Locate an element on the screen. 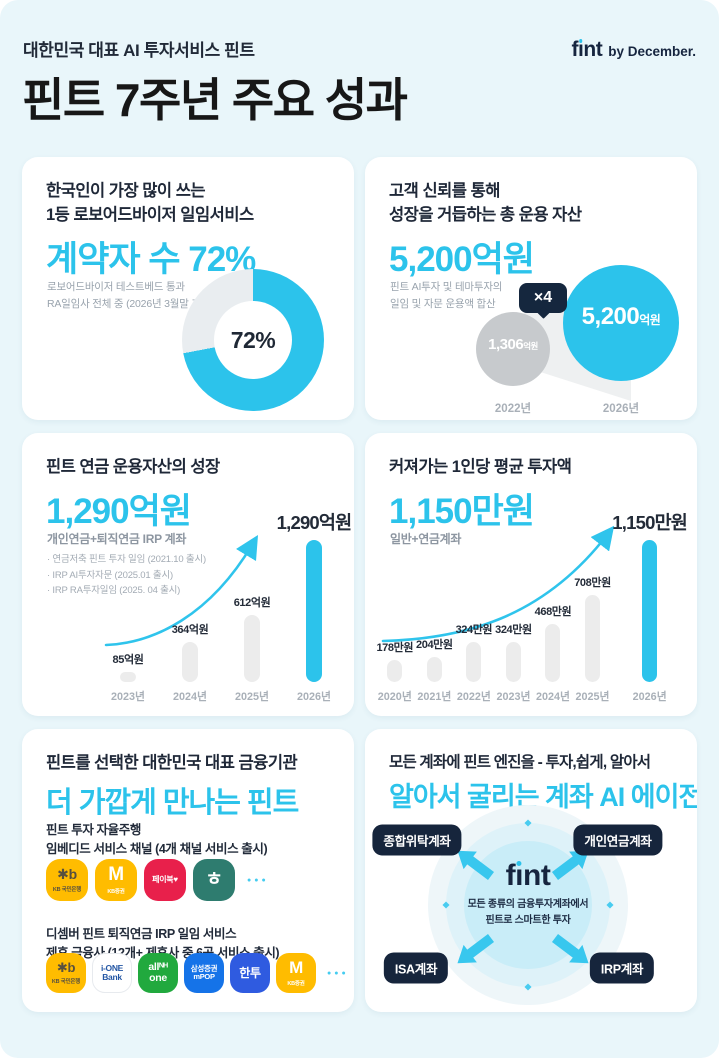 This screenshot has height=1058, width=719. bar-column: 204만원 2021년 is located at coordinates (435, 670).